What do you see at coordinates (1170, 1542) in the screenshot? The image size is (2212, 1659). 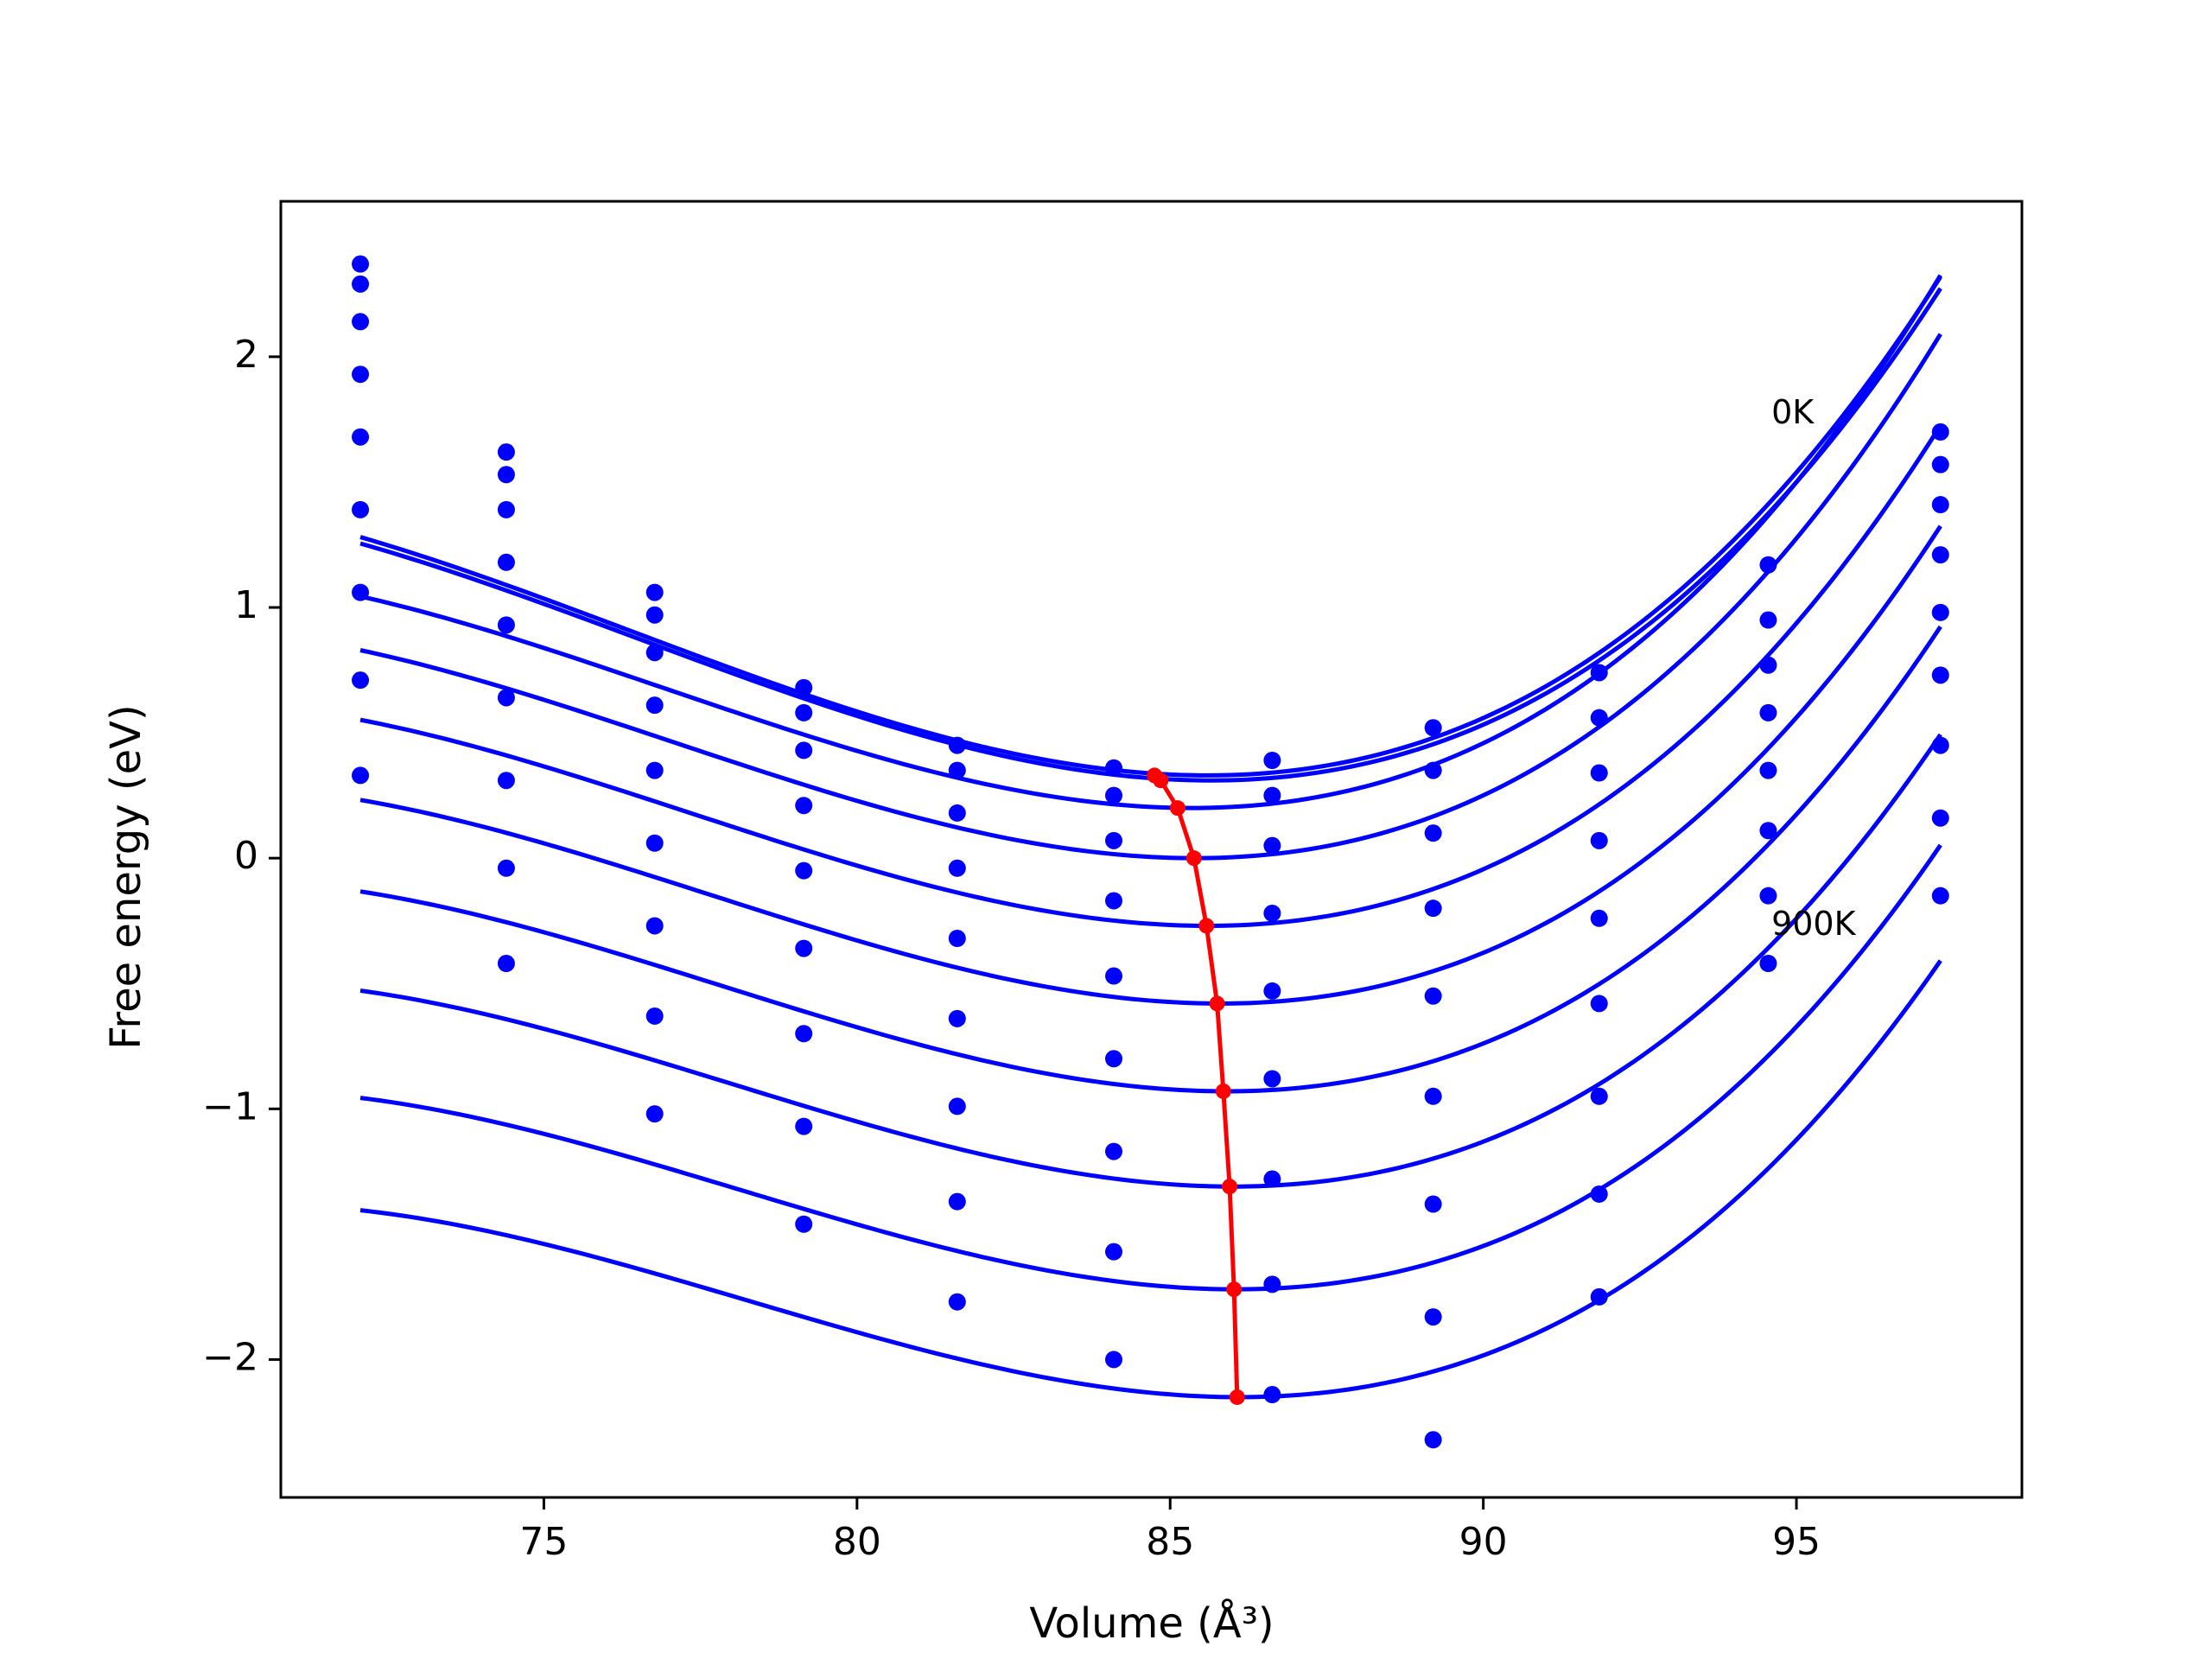 I see `x-tick-label-2: 85` at bounding box center [1170, 1542].